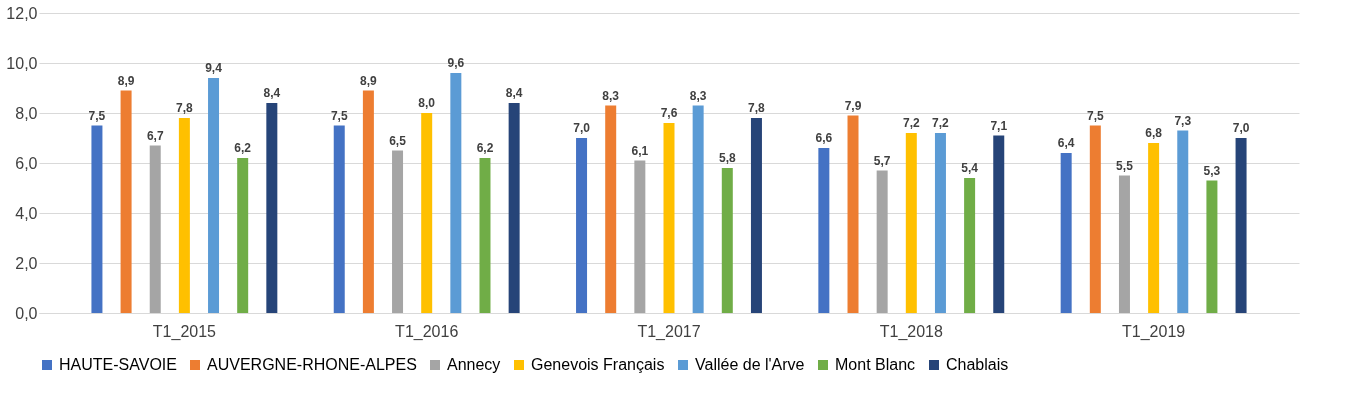 The height and width of the screenshot is (419, 1346). Describe the element at coordinates (882, 160) in the screenshot. I see `data-label: 5,7` at that location.